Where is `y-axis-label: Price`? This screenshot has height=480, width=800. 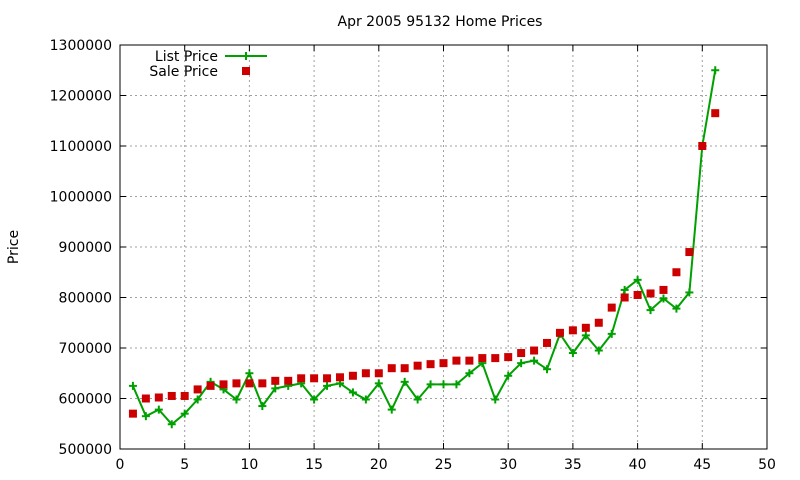
y-axis-label: Price is located at coordinates (14, 247).